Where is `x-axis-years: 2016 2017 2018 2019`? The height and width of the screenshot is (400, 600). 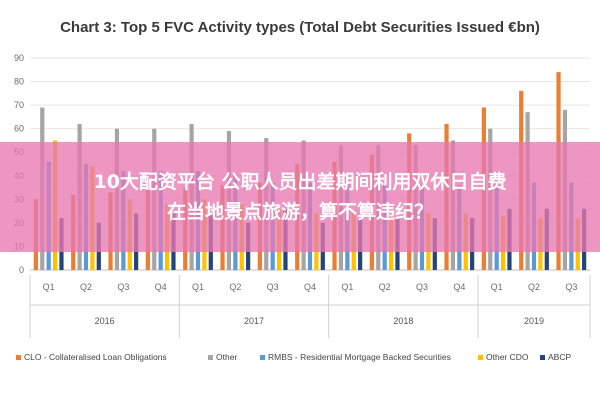
x-axis-years: 2016 2017 2018 2019 is located at coordinates (310, 306).